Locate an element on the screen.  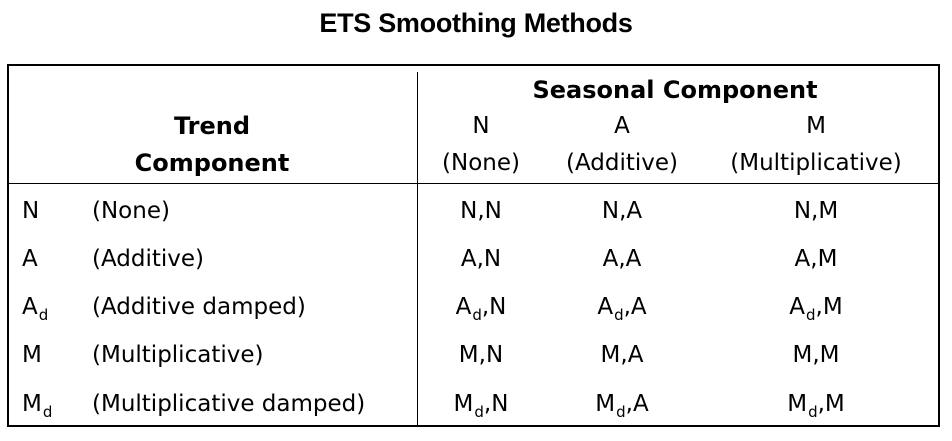
method-cell: Ad,M is located at coordinates (816, 308).